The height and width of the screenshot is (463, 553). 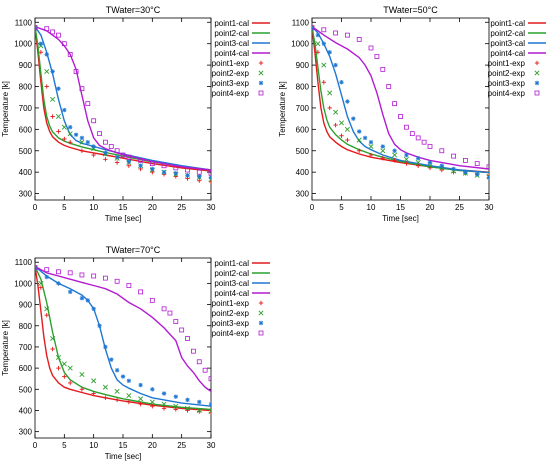 What do you see at coordinates (211, 445) in the screenshot?
I see `x-tick-label: 30` at bounding box center [211, 445].